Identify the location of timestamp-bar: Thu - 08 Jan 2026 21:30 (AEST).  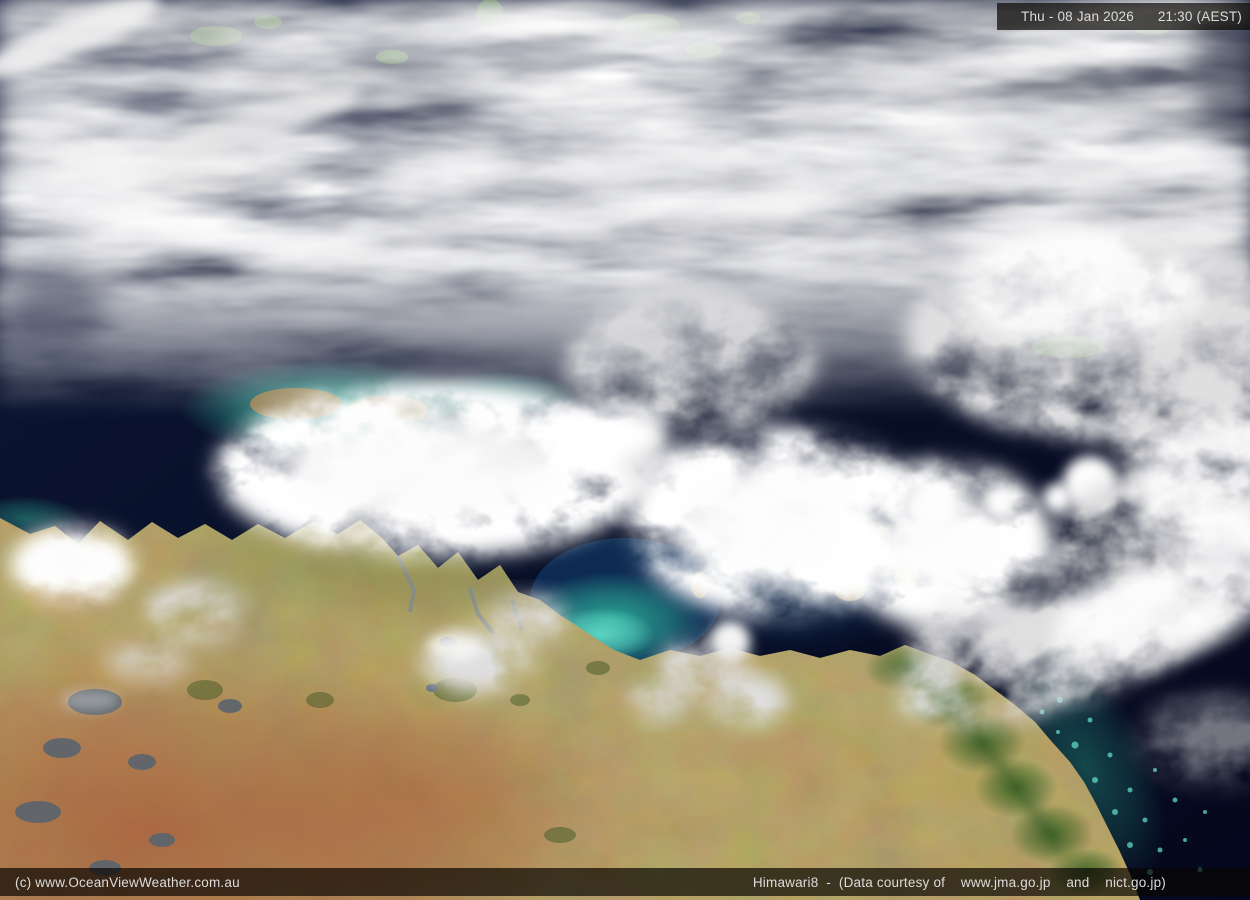
(1123, 16).